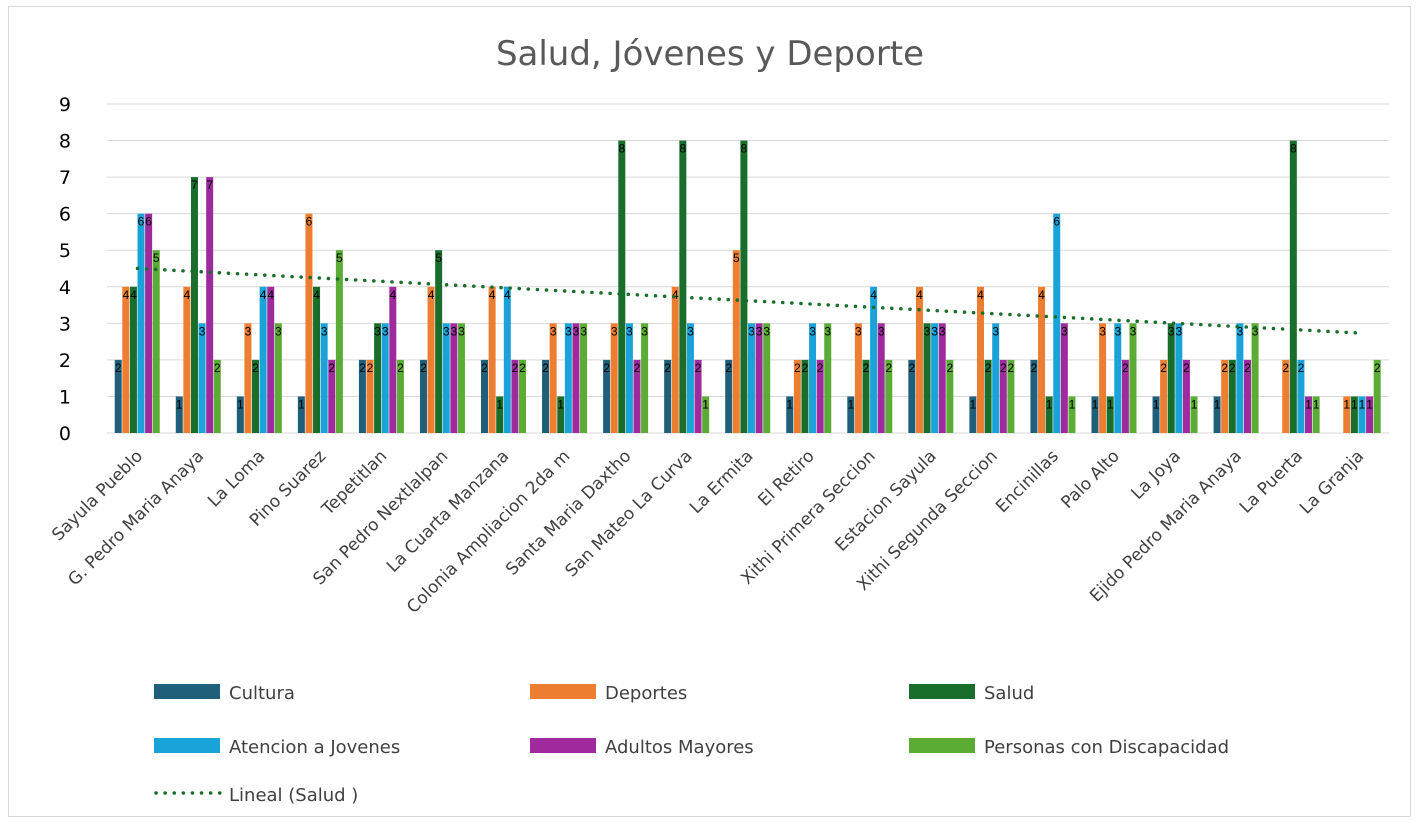  I want to click on x-category-label: La Joya, so click(1155, 474).